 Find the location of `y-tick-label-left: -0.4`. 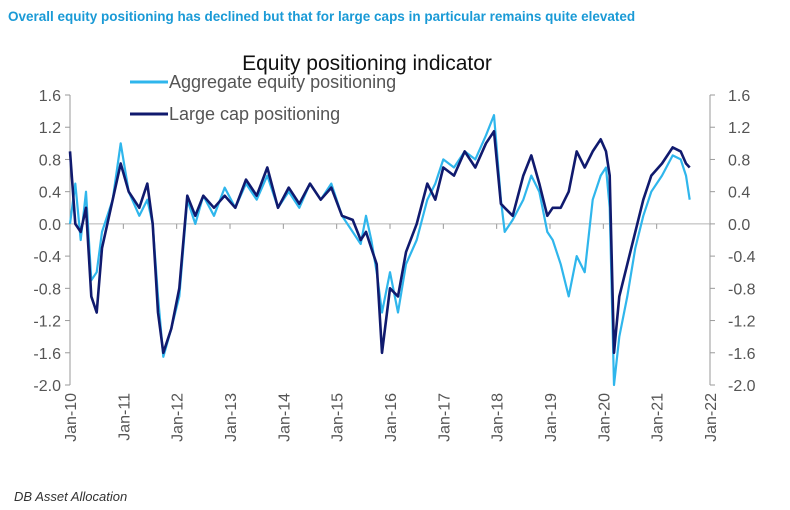

y-tick-label-left: -0.4 is located at coordinates (47, 257).